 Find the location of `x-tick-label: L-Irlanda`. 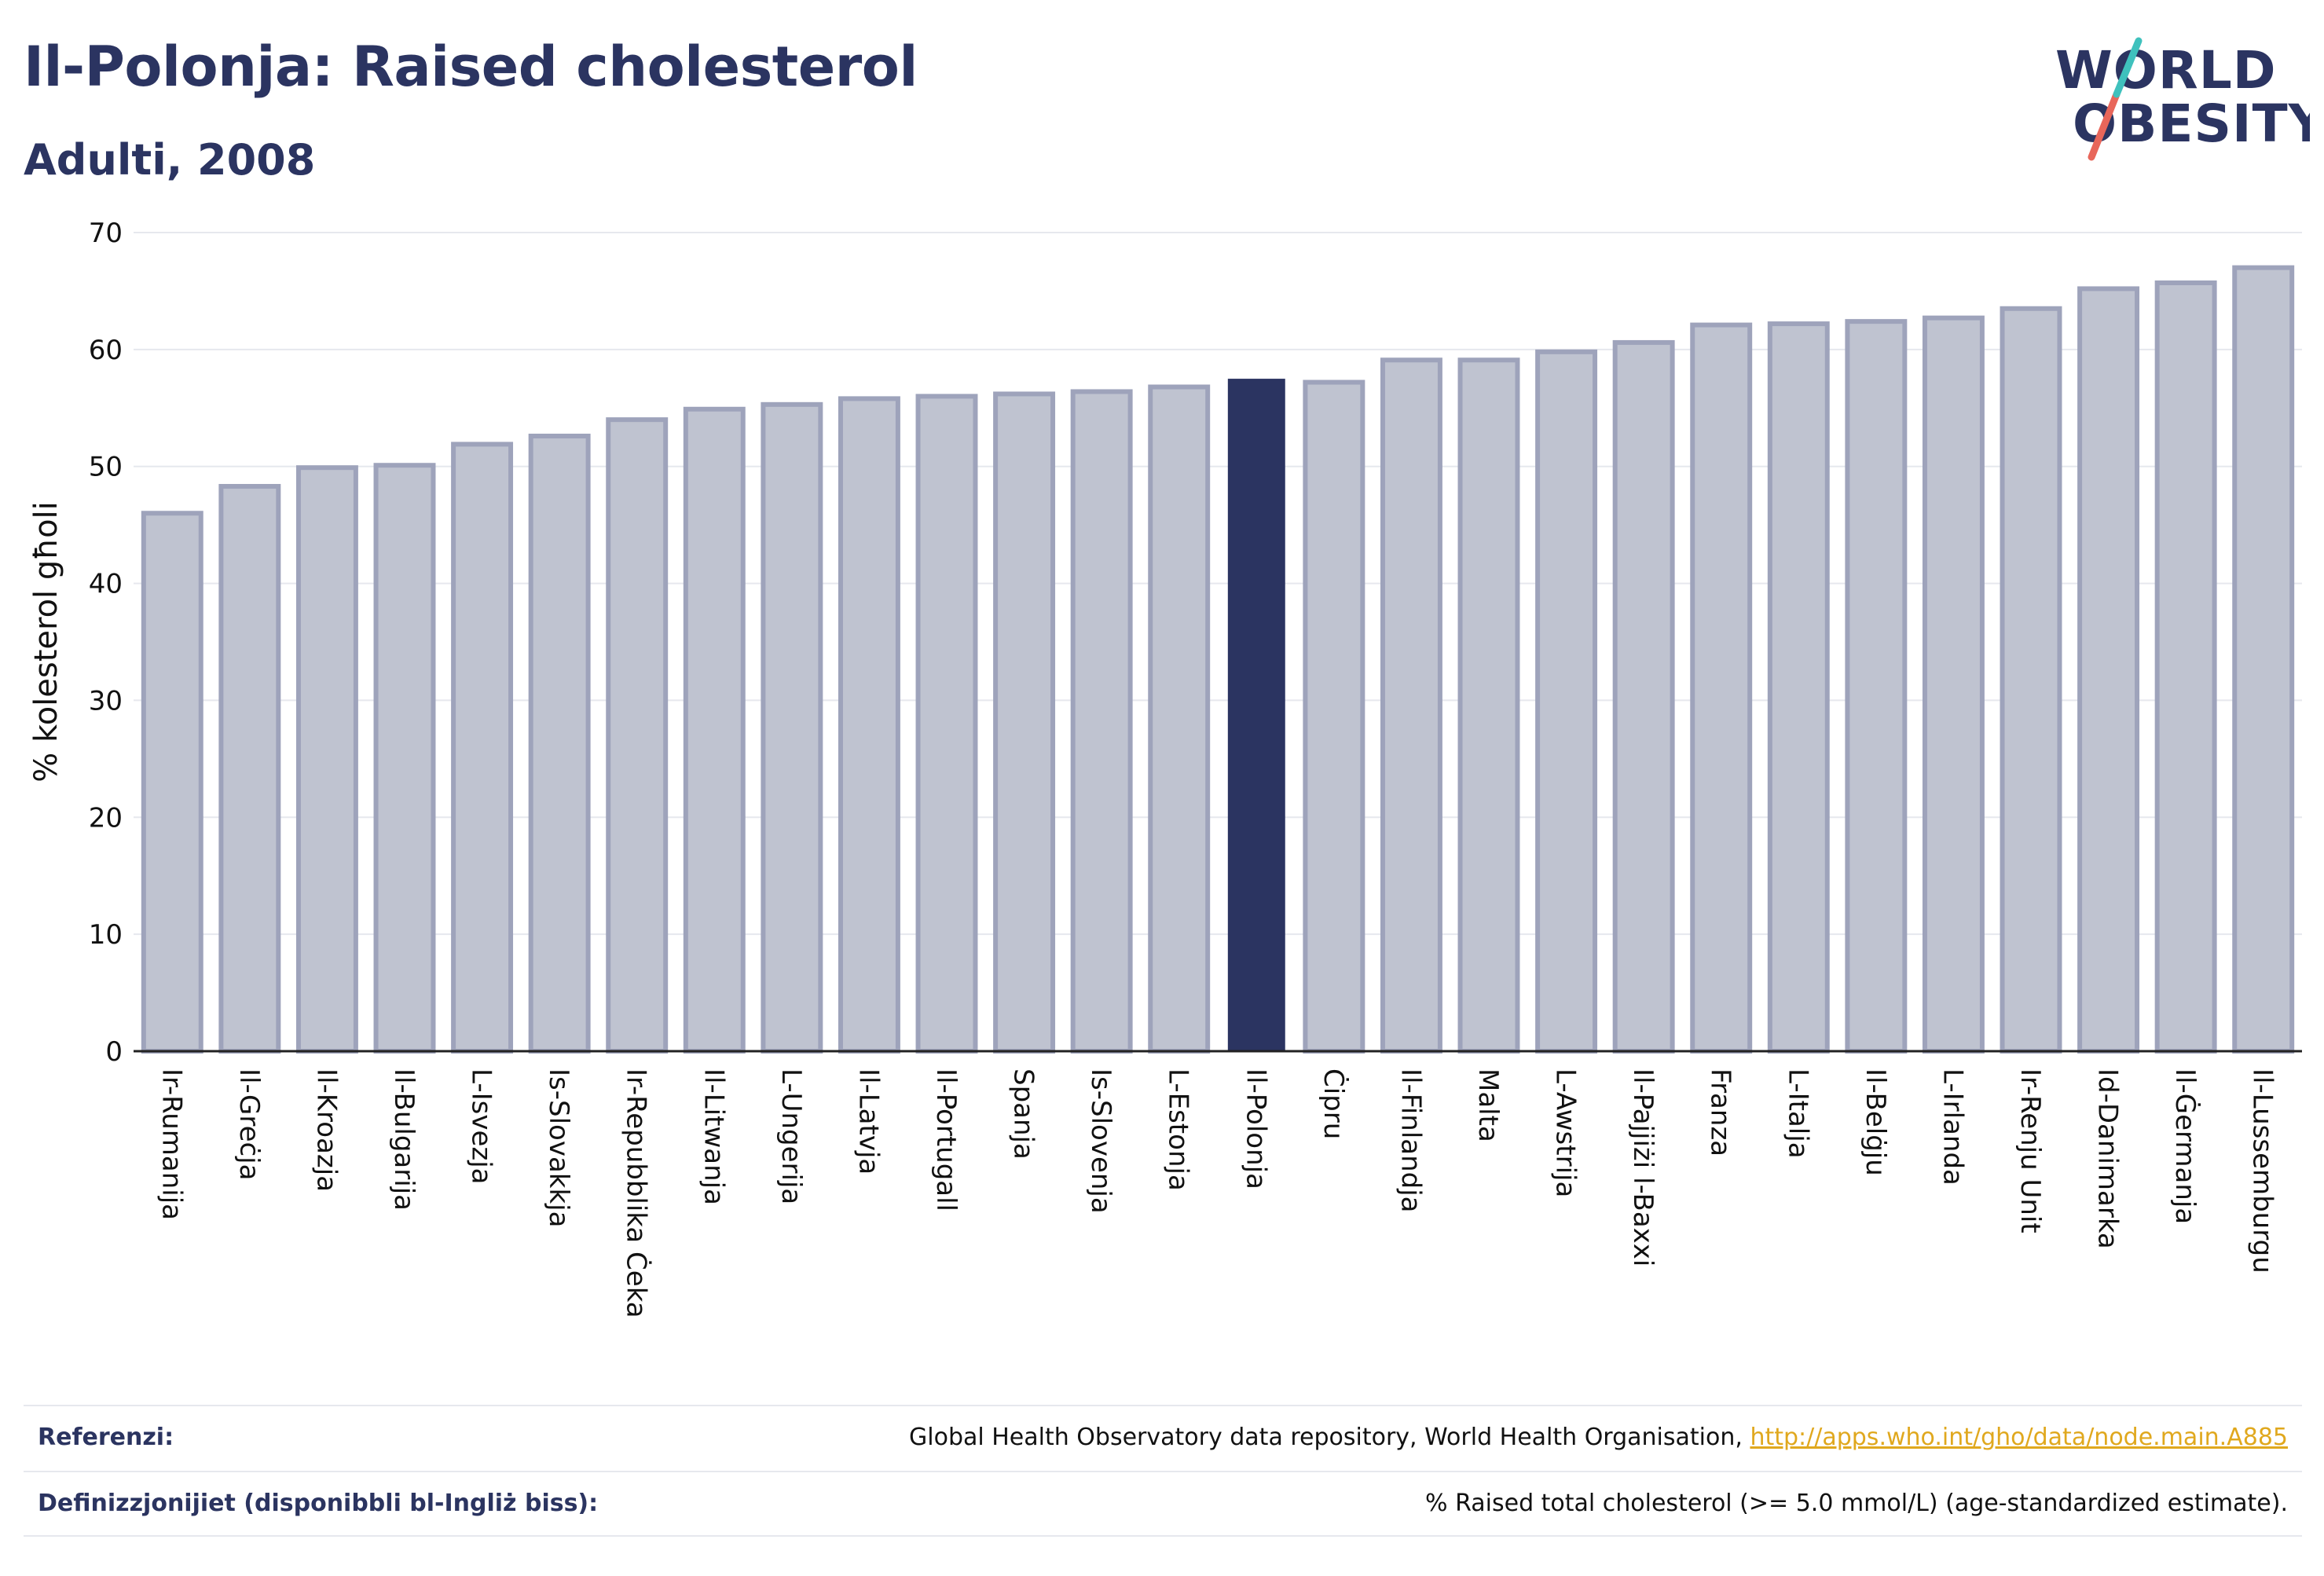

x-tick-label: L-Irlanda is located at coordinates (1952, 1127).